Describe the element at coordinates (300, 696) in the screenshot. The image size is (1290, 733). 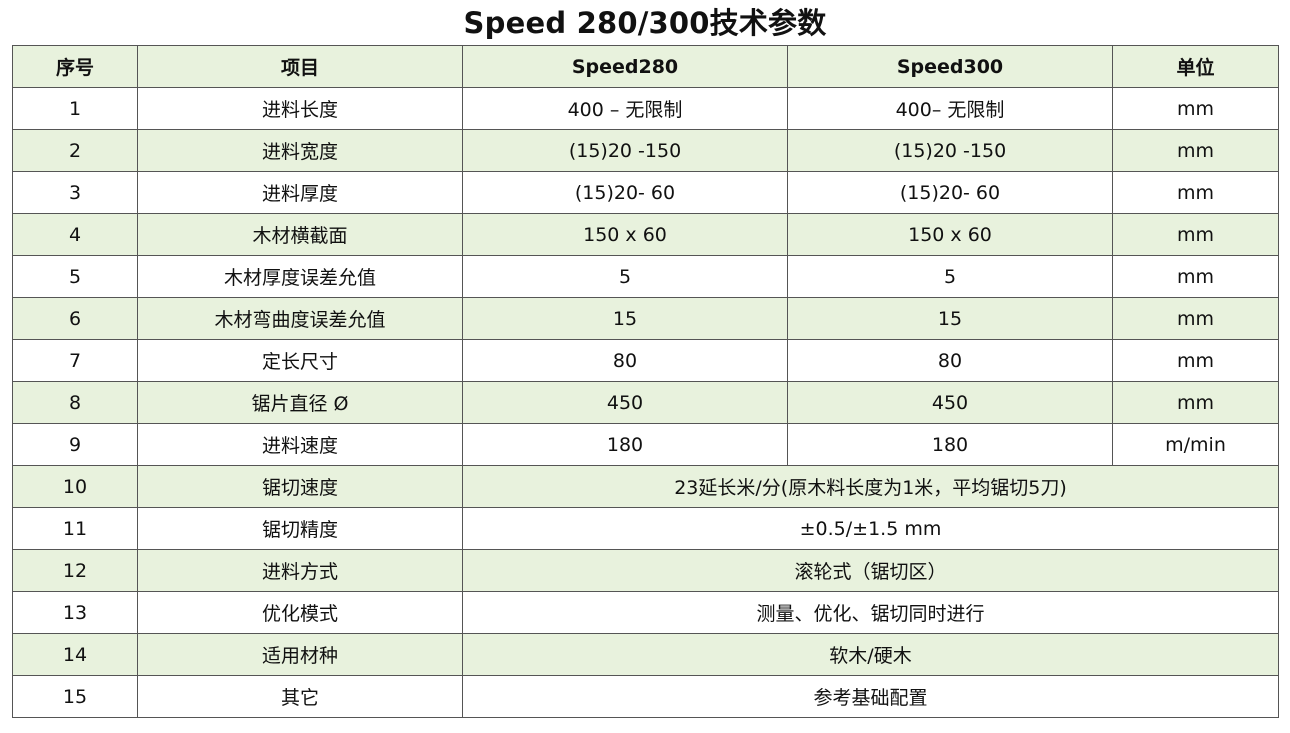
I see `row-item: 其它` at that location.